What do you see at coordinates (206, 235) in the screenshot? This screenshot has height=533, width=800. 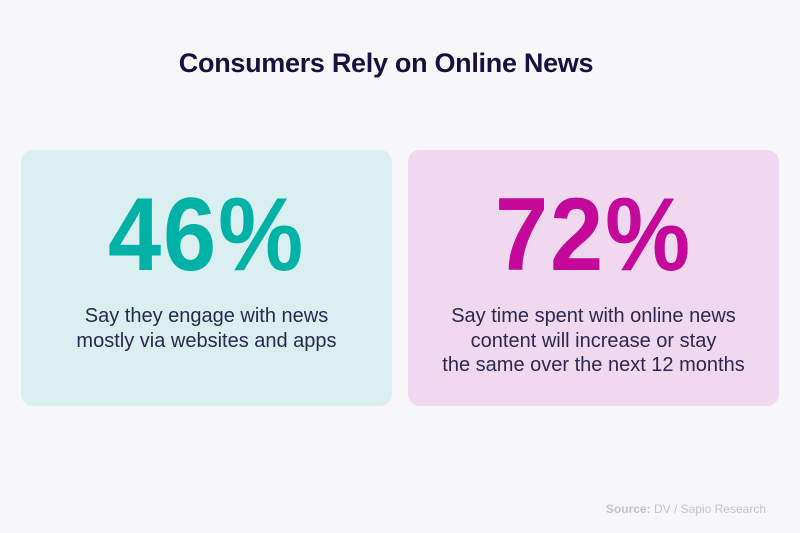 I see `stat-value: 46%` at bounding box center [206, 235].